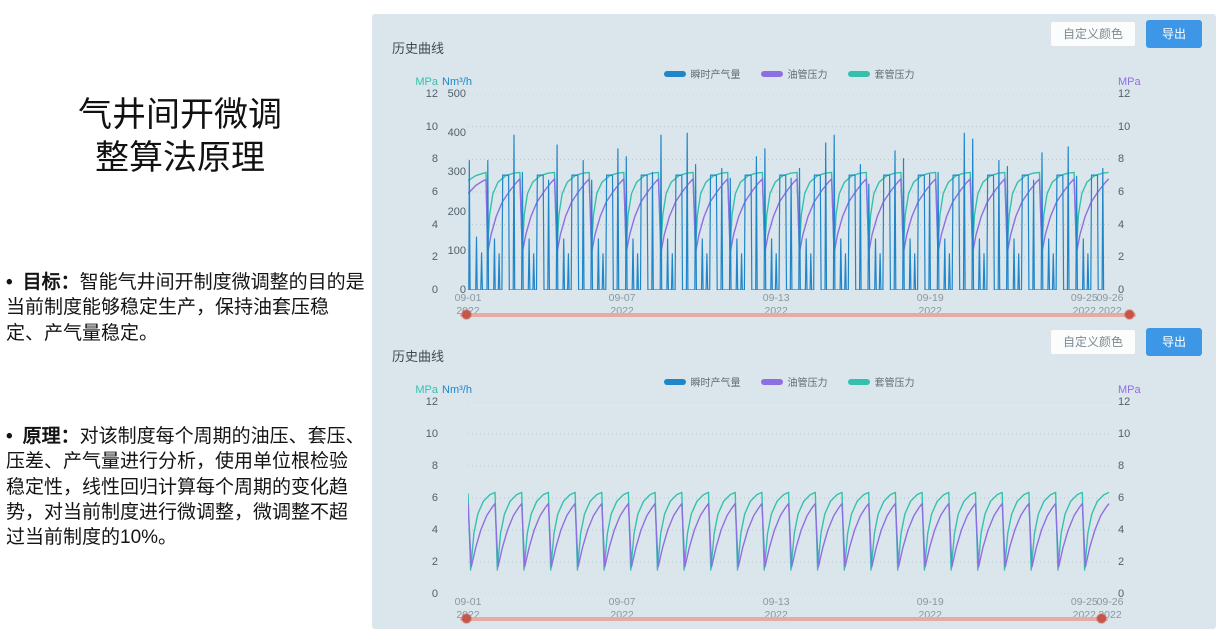 This screenshot has width=1216, height=629. I want to click on series-瞬时产气量, so click(786, 211).